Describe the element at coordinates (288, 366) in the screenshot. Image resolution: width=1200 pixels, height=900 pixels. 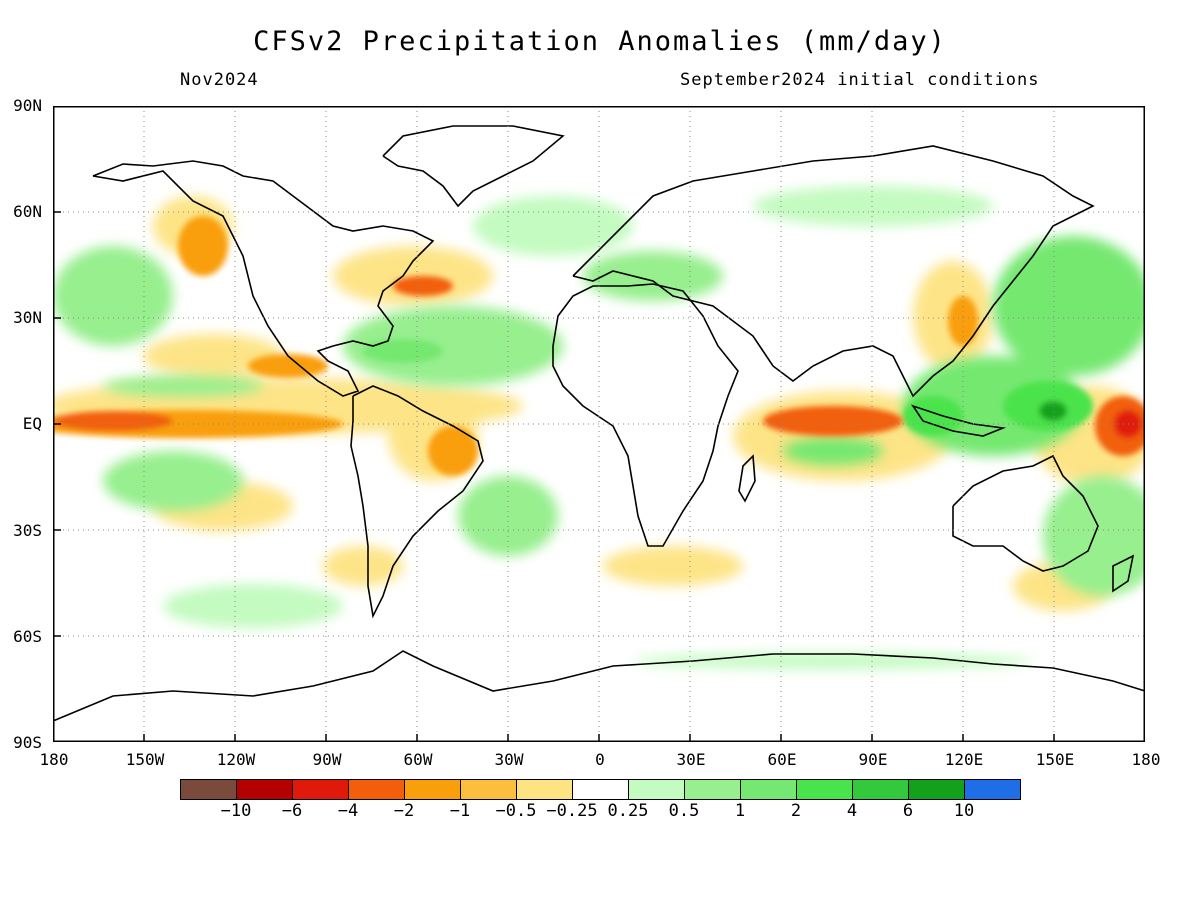
I see `east-pacific-orange` at that location.